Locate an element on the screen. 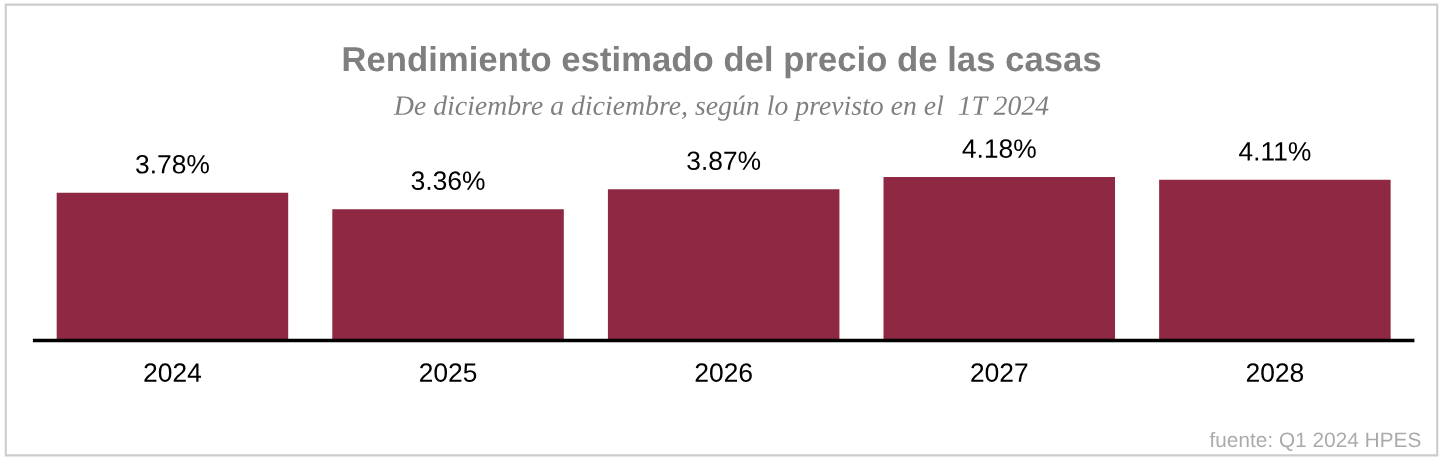 The image size is (1443, 460). data-label: 4.18% is located at coordinates (999, 148).